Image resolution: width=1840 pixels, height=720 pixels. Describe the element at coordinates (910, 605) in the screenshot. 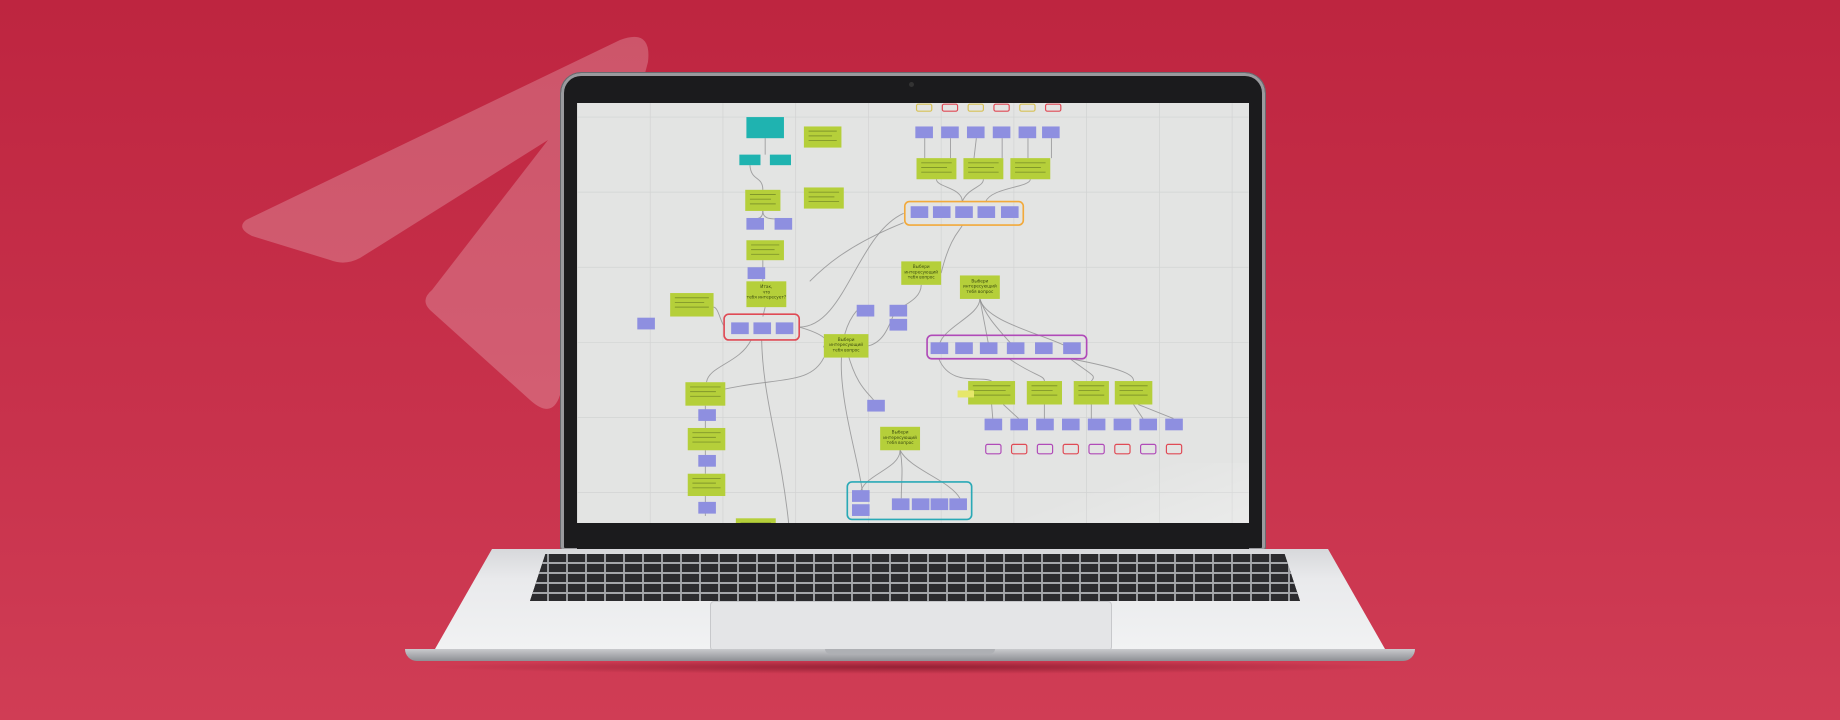

I see `laptop-base` at that location.